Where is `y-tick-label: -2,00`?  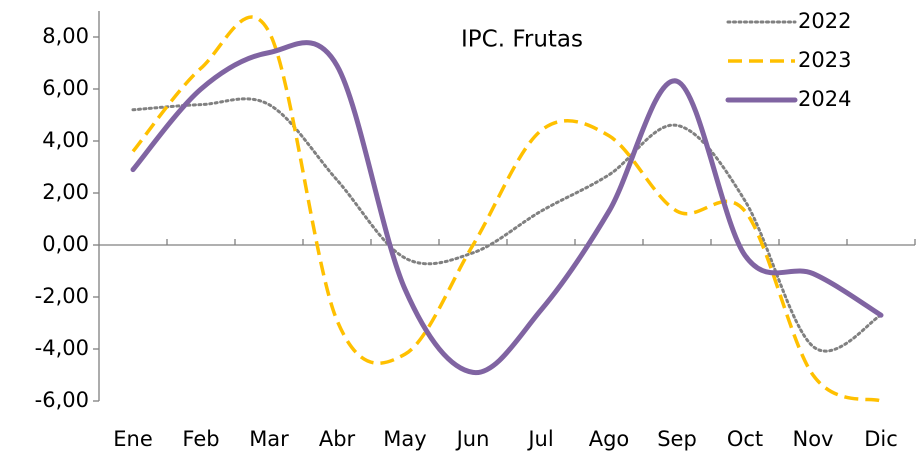 y-tick-label: -2,00 is located at coordinates (62, 296).